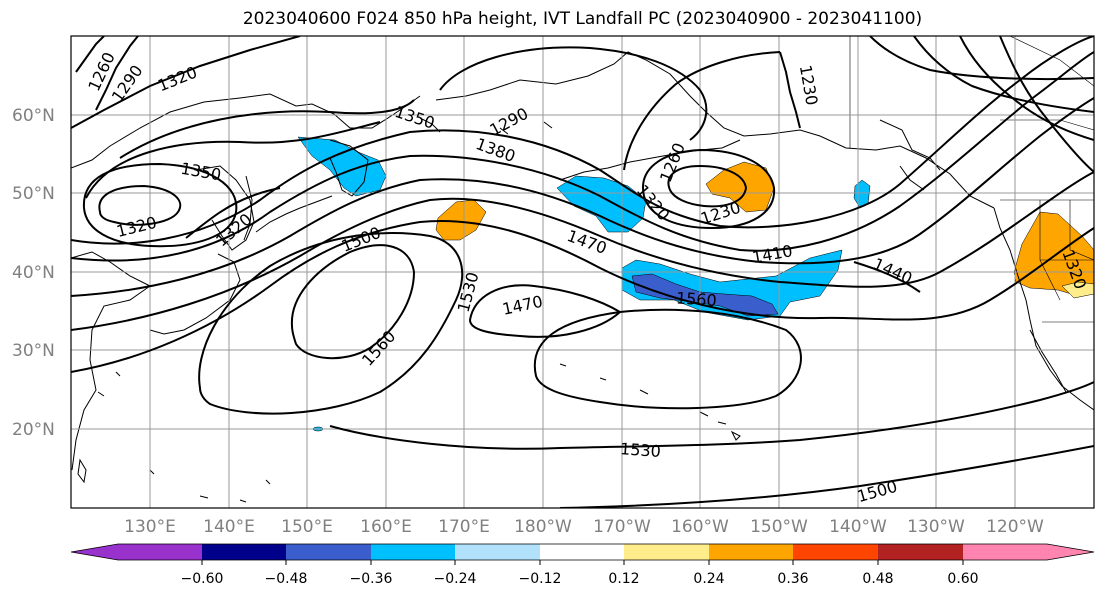 The width and height of the screenshot is (1105, 601). Describe the element at coordinates (461, 220) in the screenshot. I see `ivt-positive-region-dateline-west` at that location.